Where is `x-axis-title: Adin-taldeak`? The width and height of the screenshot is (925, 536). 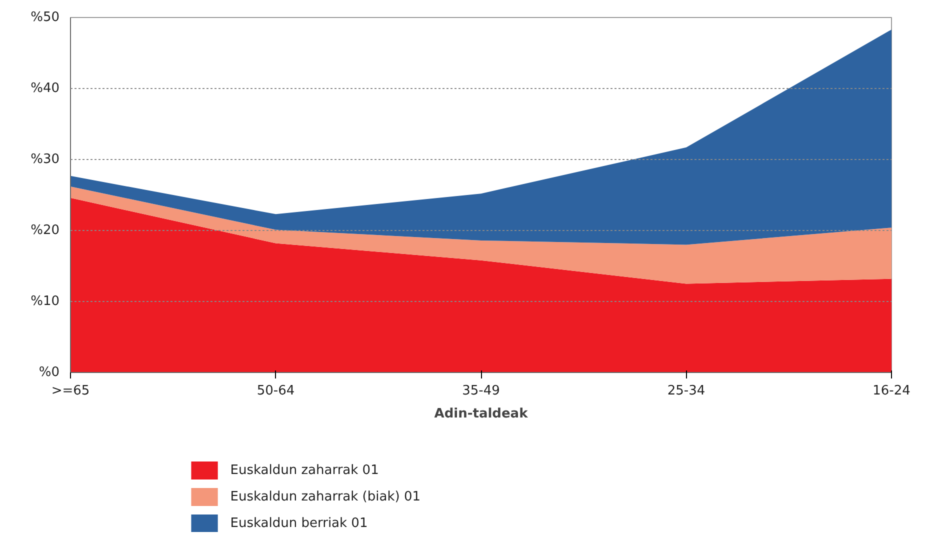
x-axis-title: Adin-taldeak is located at coordinates (481, 414).